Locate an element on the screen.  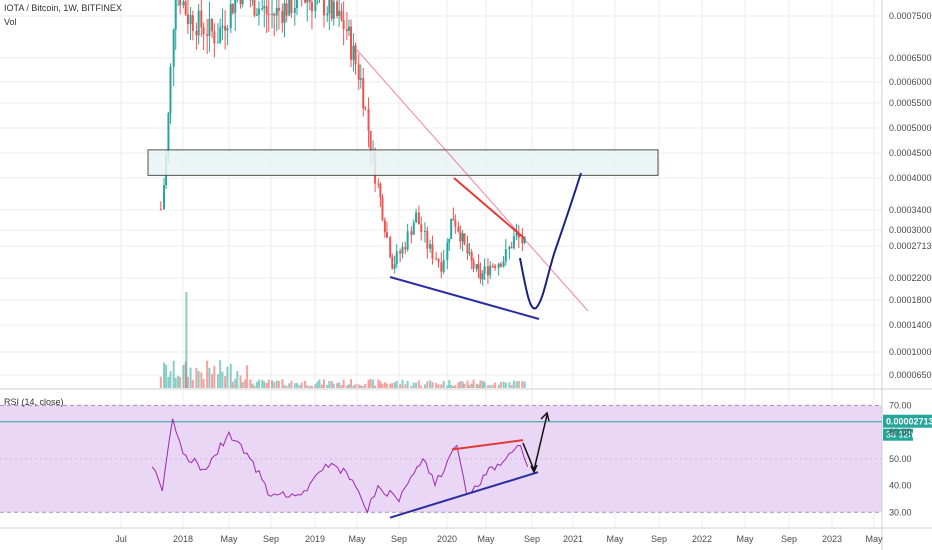
price-tick-label: 0.00045000 is located at coordinates (910, 153).